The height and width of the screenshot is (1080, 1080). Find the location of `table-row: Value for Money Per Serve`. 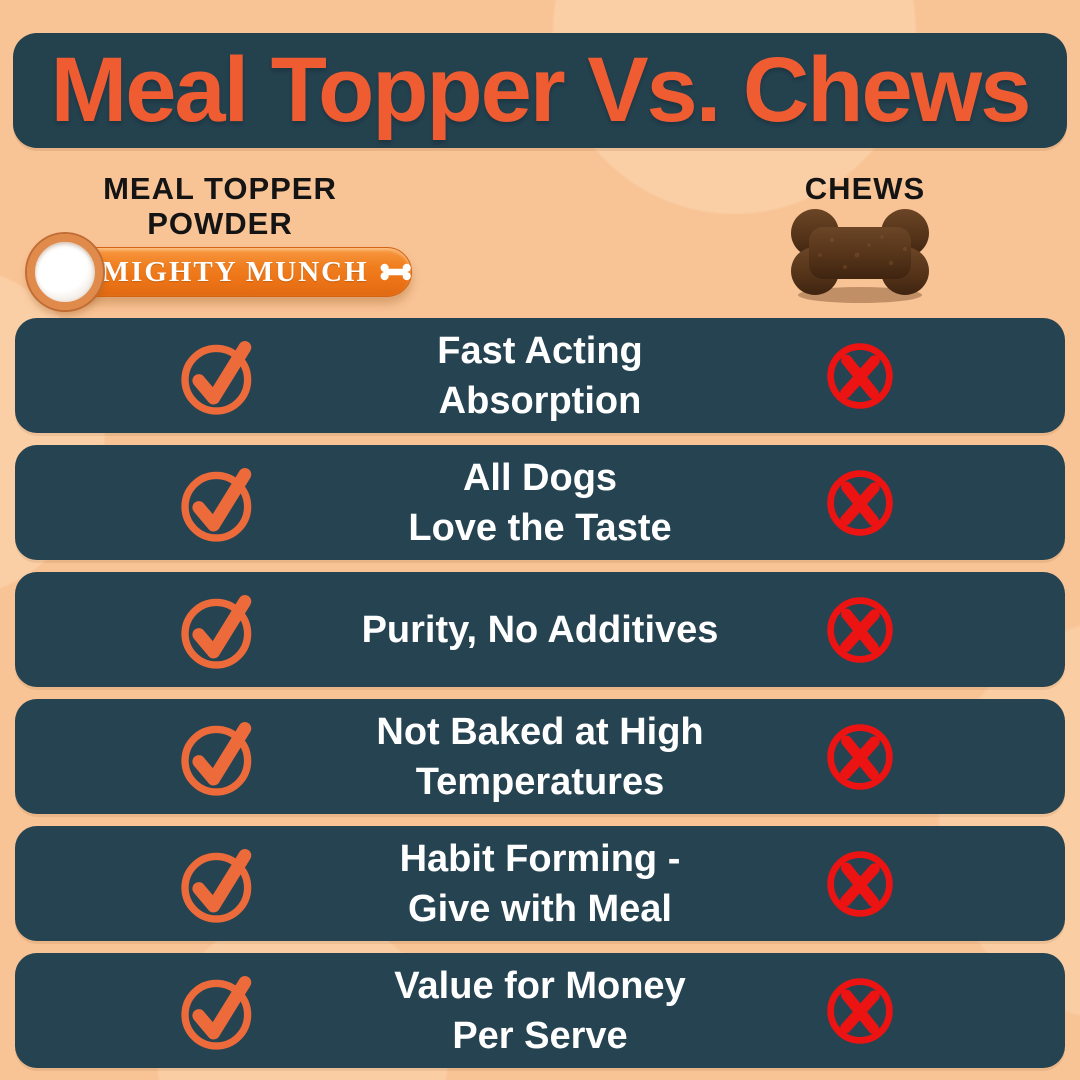

table-row: Value for Money Per Serve is located at coordinates (540, 1010).